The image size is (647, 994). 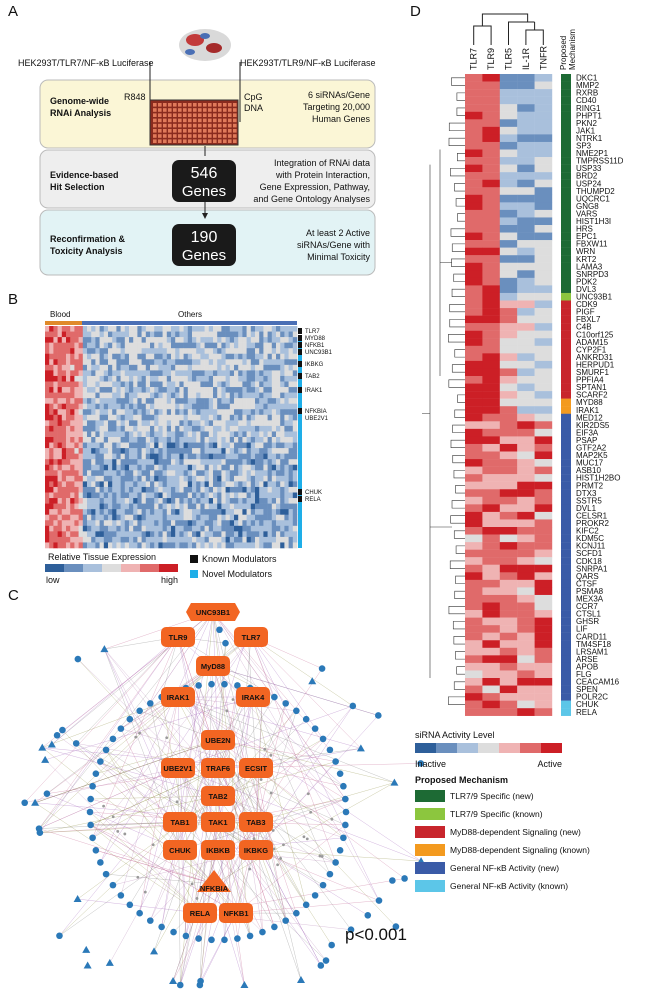 What do you see at coordinates (24, 803) in the screenshot?
I see `outer-node` at bounding box center [24, 803].